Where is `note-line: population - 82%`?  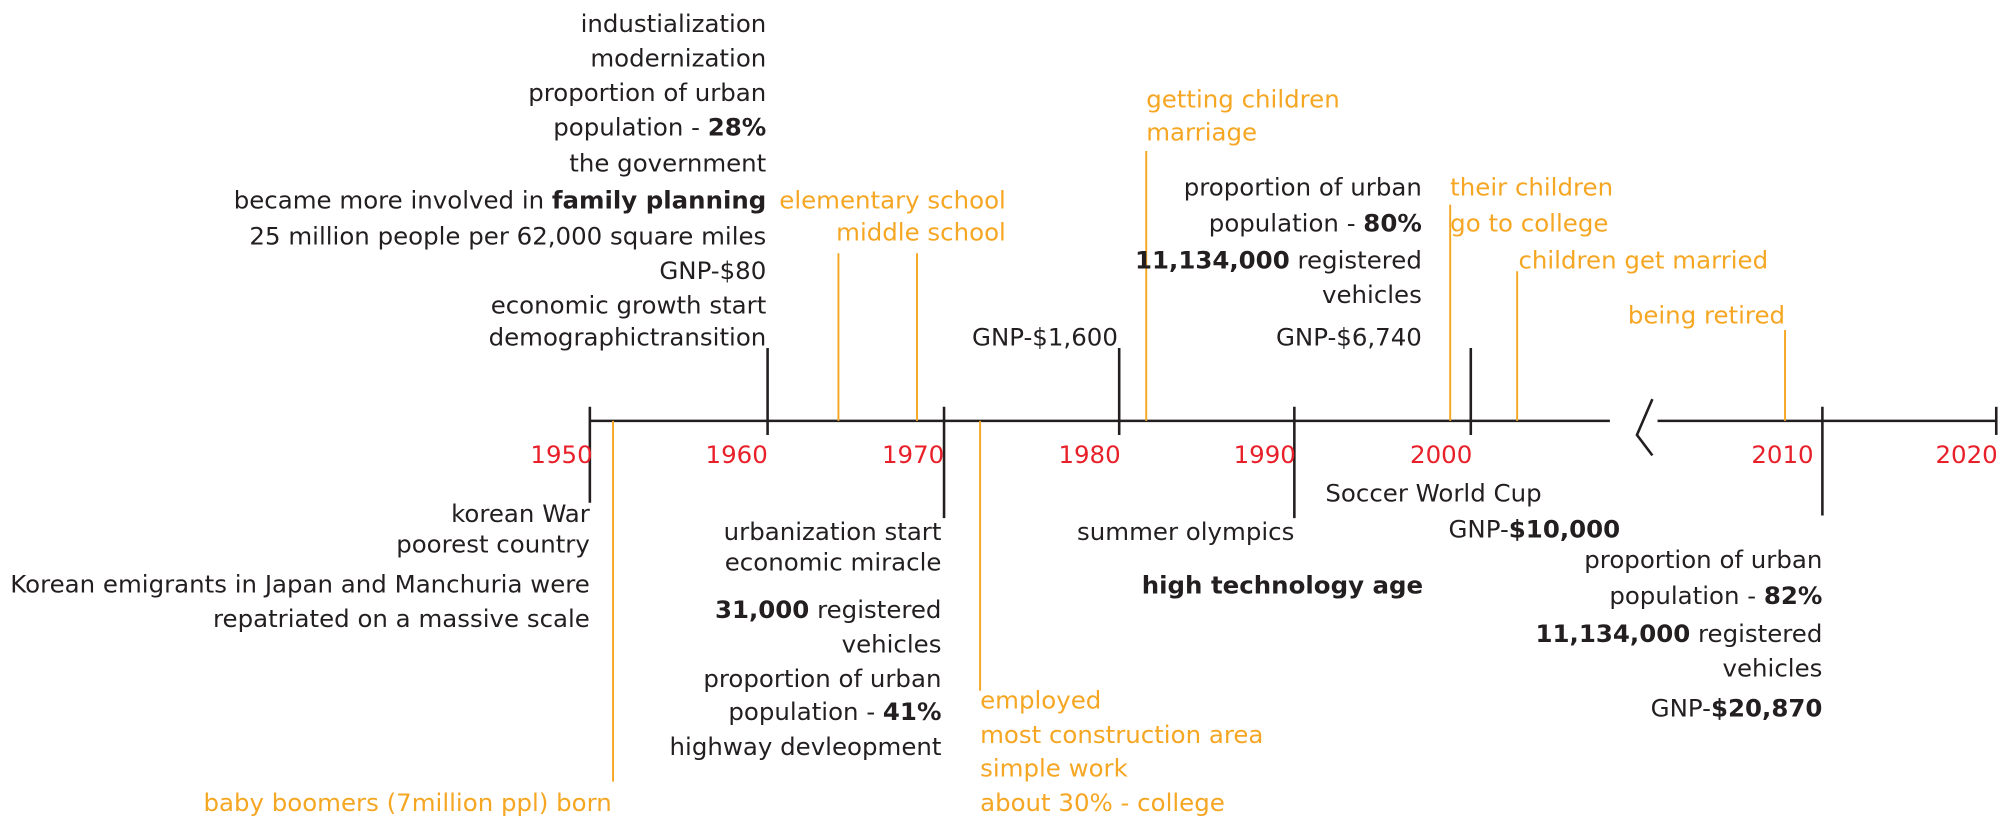 note-line: population - 82% is located at coordinates (1715, 595).